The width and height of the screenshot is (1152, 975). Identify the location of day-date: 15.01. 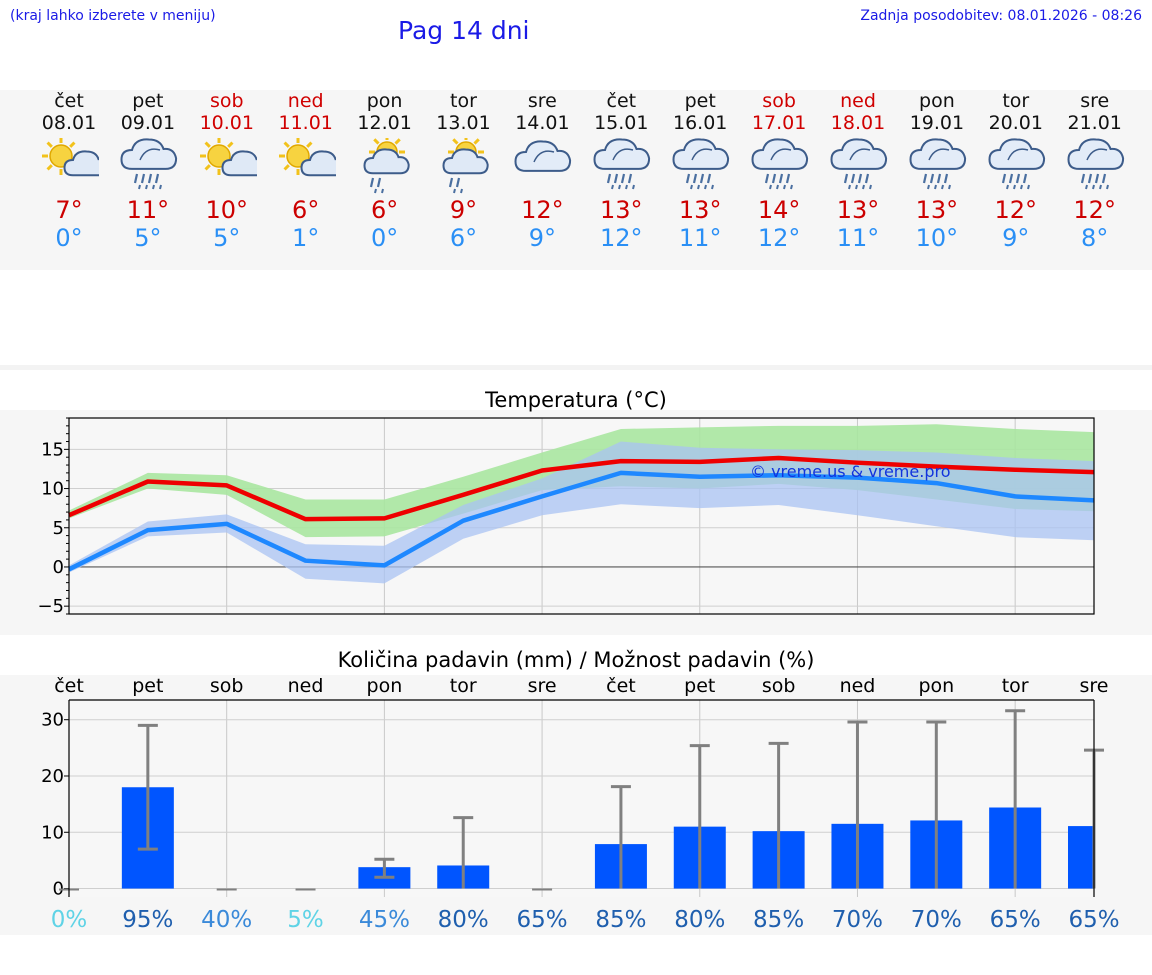
(621, 123).